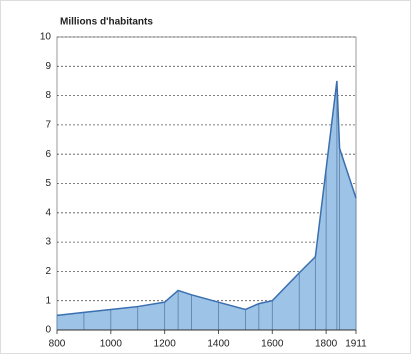 The height and width of the screenshot is (354, 411). Describe the element at coordinates (48, 183) in the screenshot. I see `y-tick-label: 5` at that location.